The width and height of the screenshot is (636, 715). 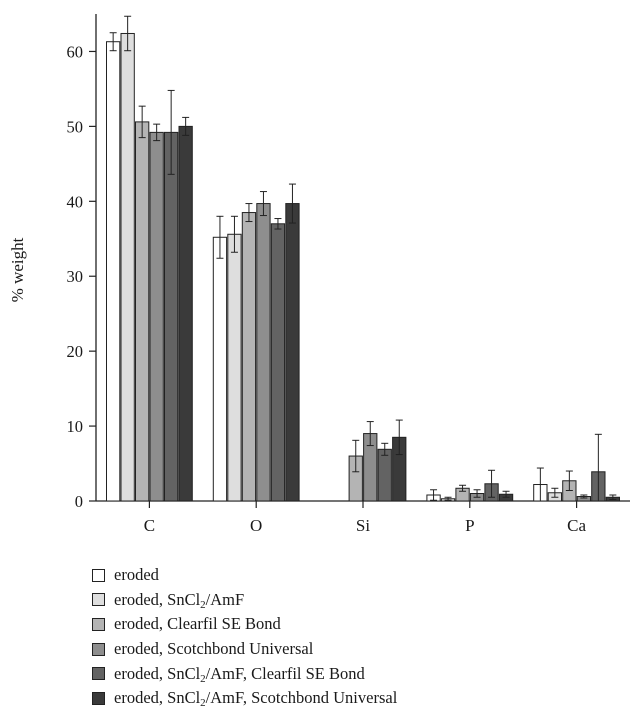 I want to click on legend-item: eroded, Scotchbond Universal, so click(x=244, y=649).